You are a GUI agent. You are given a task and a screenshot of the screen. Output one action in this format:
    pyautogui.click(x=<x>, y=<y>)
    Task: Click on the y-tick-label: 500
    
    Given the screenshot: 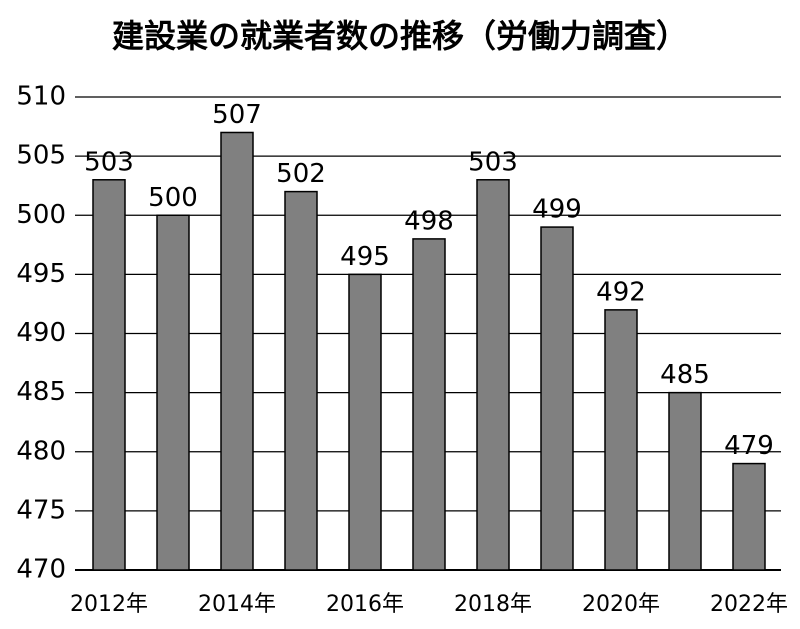 What is the action you would take?
    pyautogui.click(x=41, y=215)
    